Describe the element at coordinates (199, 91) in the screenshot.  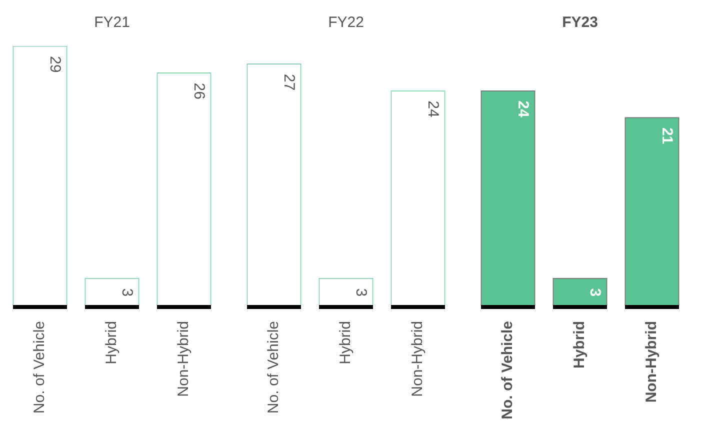
I see `data-label: 26` at that location.